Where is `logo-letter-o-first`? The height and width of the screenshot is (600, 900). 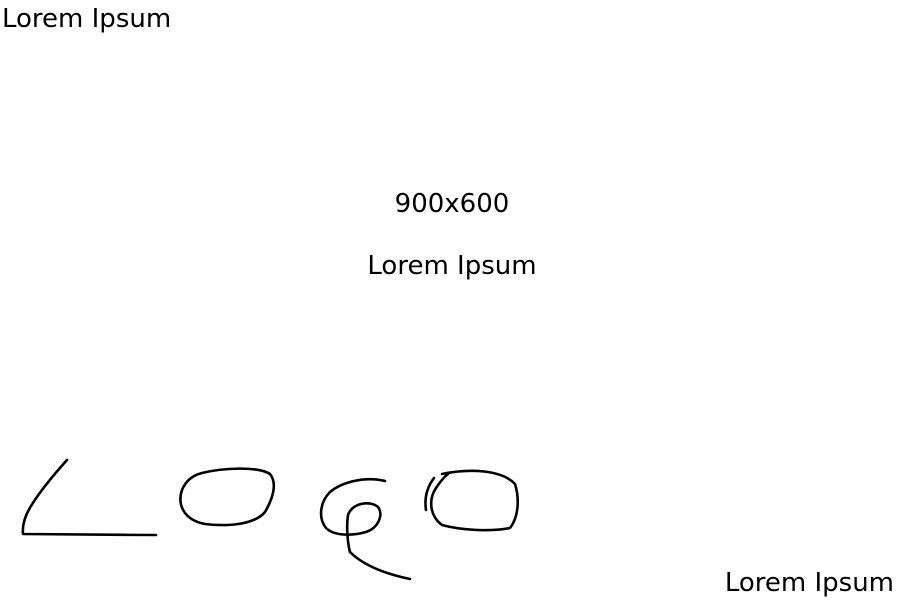
logo-letter-o-first is located at coordinates (227, 497).